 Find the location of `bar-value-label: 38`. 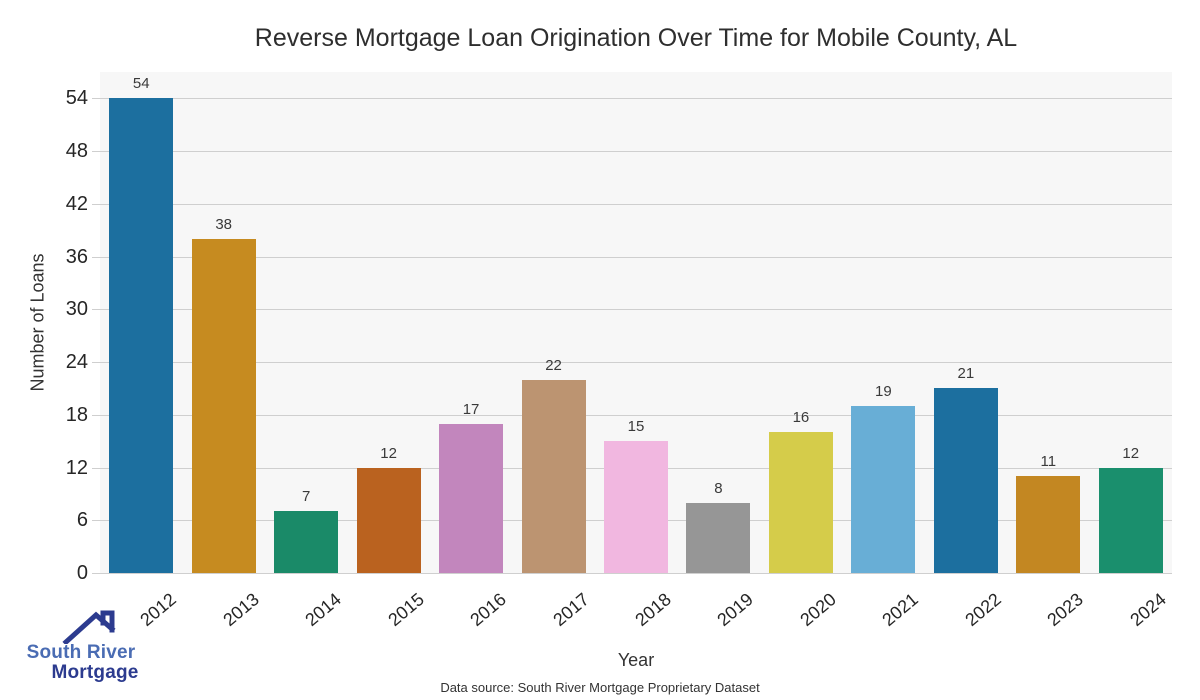

bar-value-label: 38 is located at coordinates (224, 224).